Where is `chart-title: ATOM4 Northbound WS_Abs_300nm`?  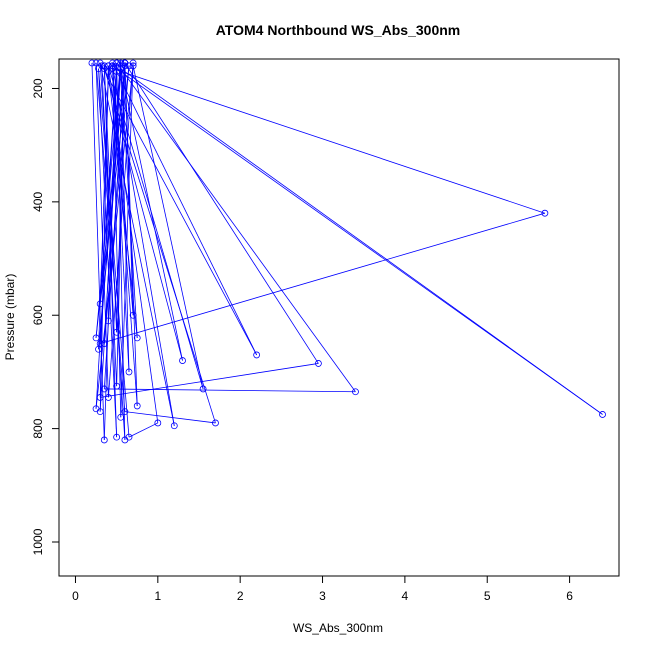
chart-title: ATOM4 Northbound WS_Abs_300nm is located at coordinates (338, 30).